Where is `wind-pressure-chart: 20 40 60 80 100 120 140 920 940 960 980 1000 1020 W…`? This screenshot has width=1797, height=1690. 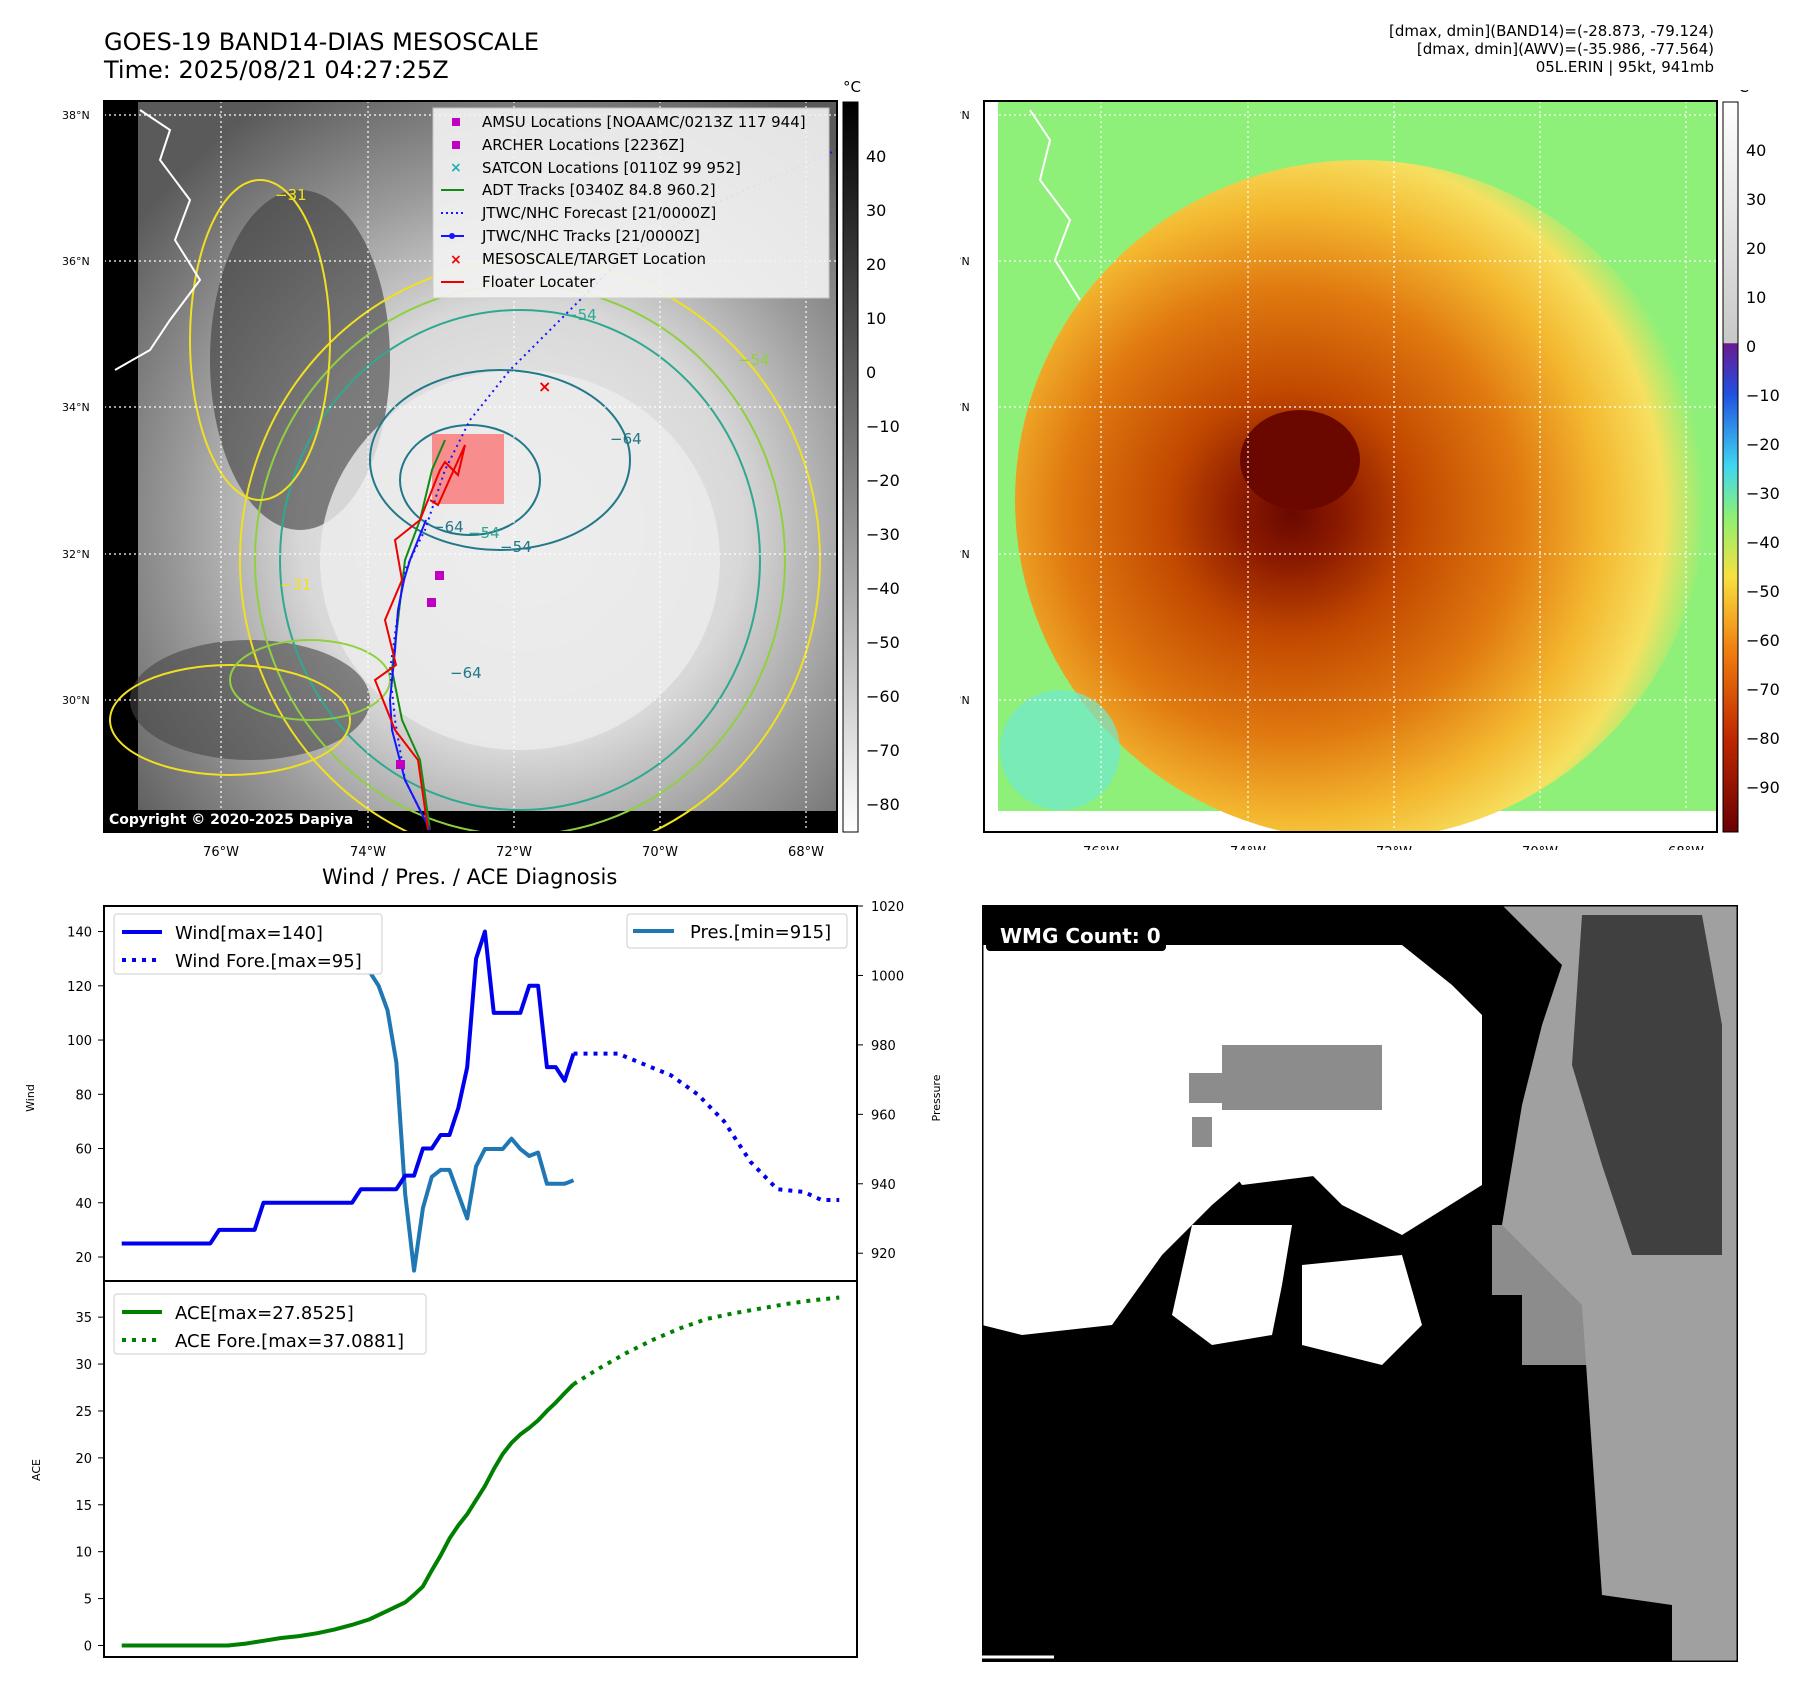
wind-pressure-chart: 20 40 60 80 100 120 140 920 940 960 980 1000 1020 W… is located at coordinates (483, 1090).